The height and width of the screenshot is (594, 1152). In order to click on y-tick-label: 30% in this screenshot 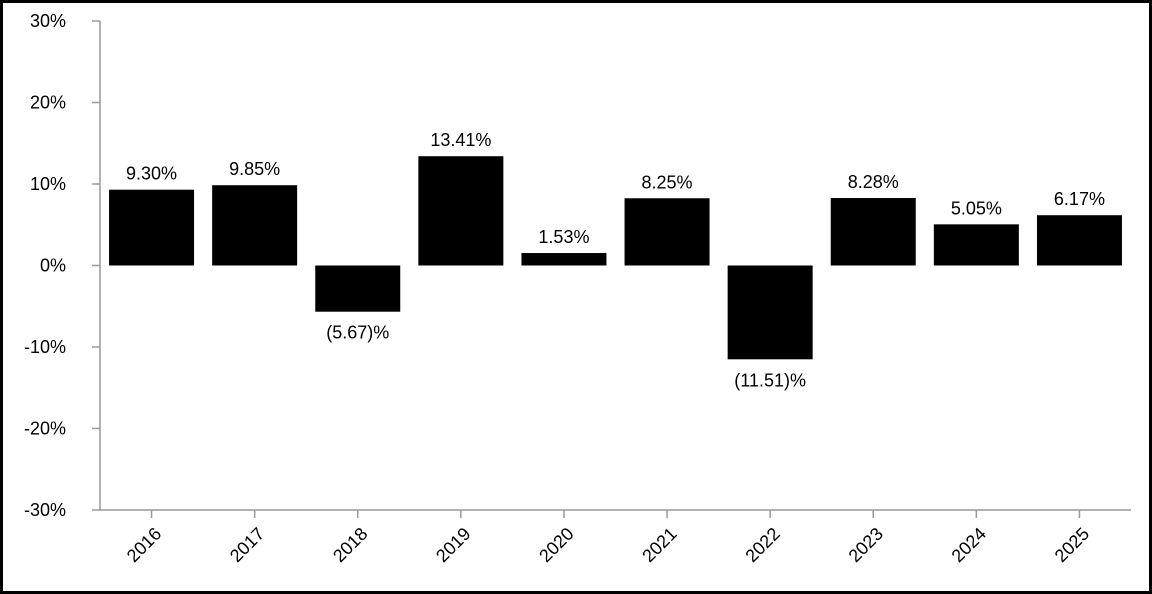, I will do `click(48, 21)`.